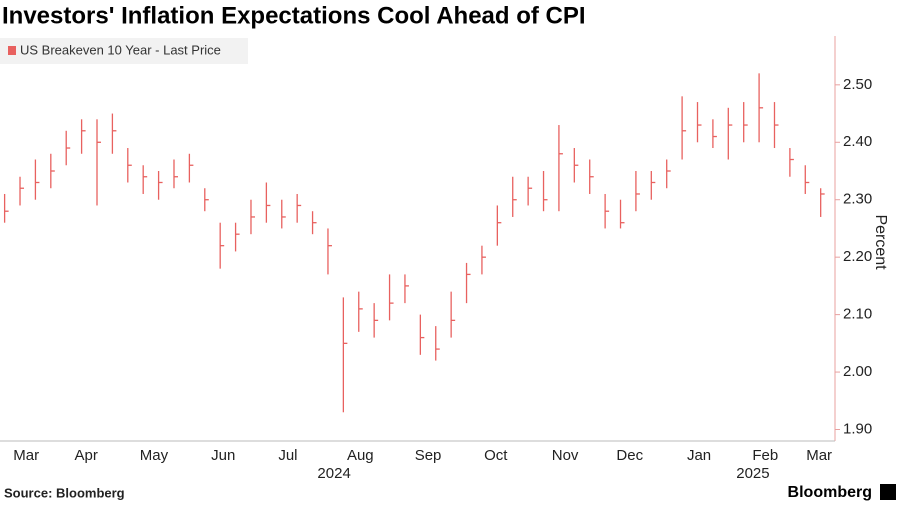 The height and width of the screenshot is (509, 900). Describe the element at coordinates (86, 455) in the screenshot. I see `x-tick-label: Apr` at that location.